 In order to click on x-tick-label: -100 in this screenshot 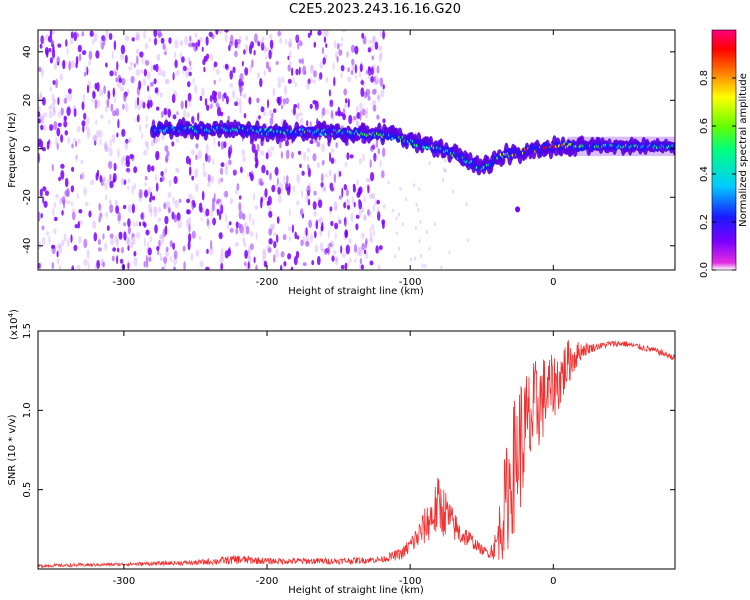, I will do `click(410, 282)`.